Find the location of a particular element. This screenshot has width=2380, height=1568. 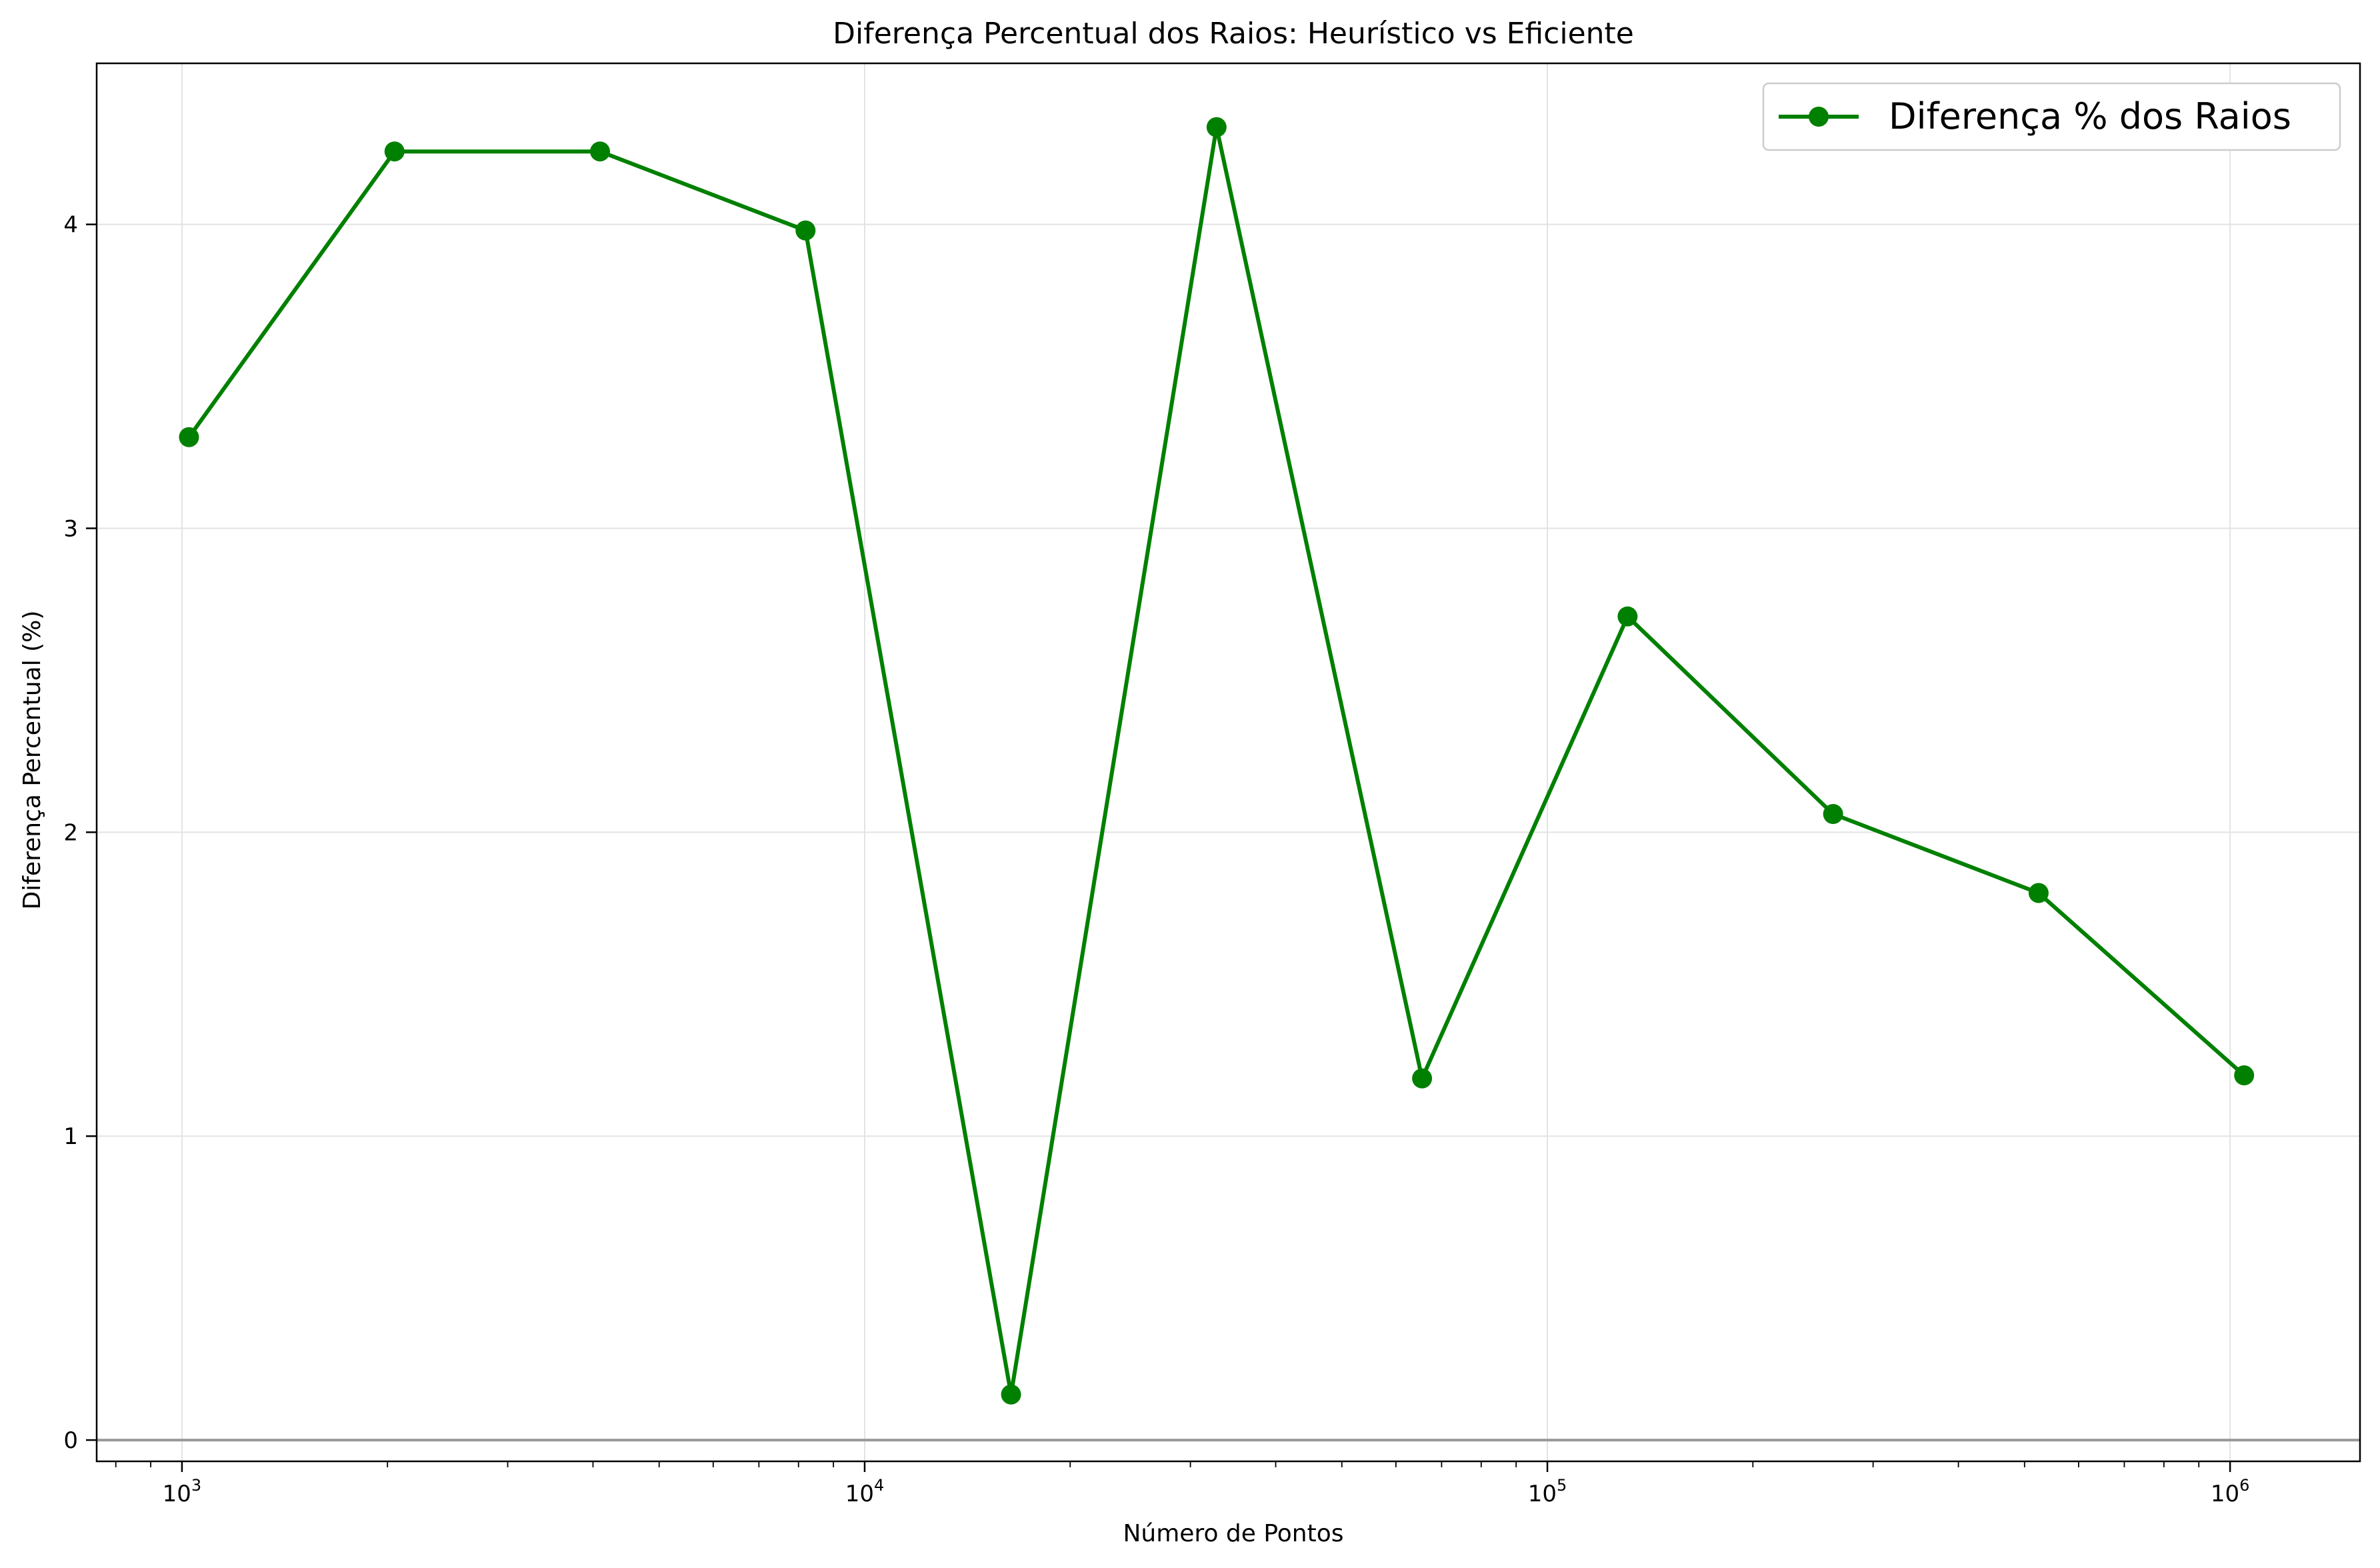

y-tick-label: 3 is located at coordinates (70, 528).